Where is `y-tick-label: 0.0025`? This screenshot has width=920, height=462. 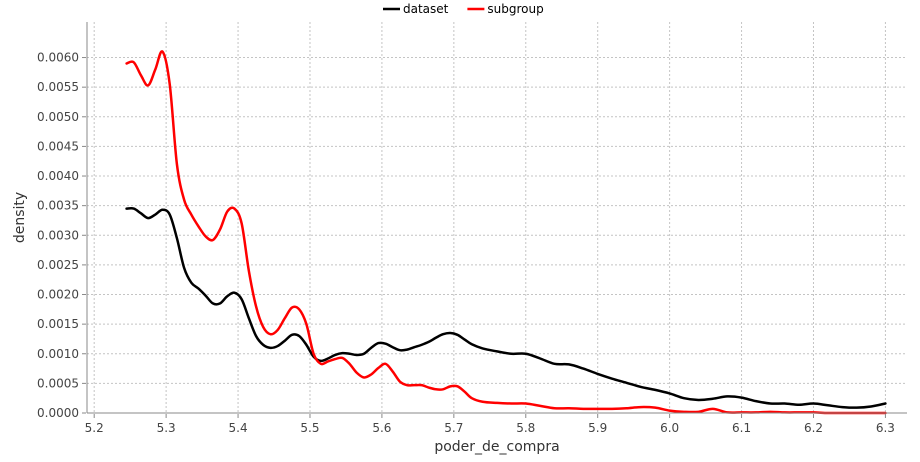 y-tick-label: 0.0025 is located at coordinates (58, 265).